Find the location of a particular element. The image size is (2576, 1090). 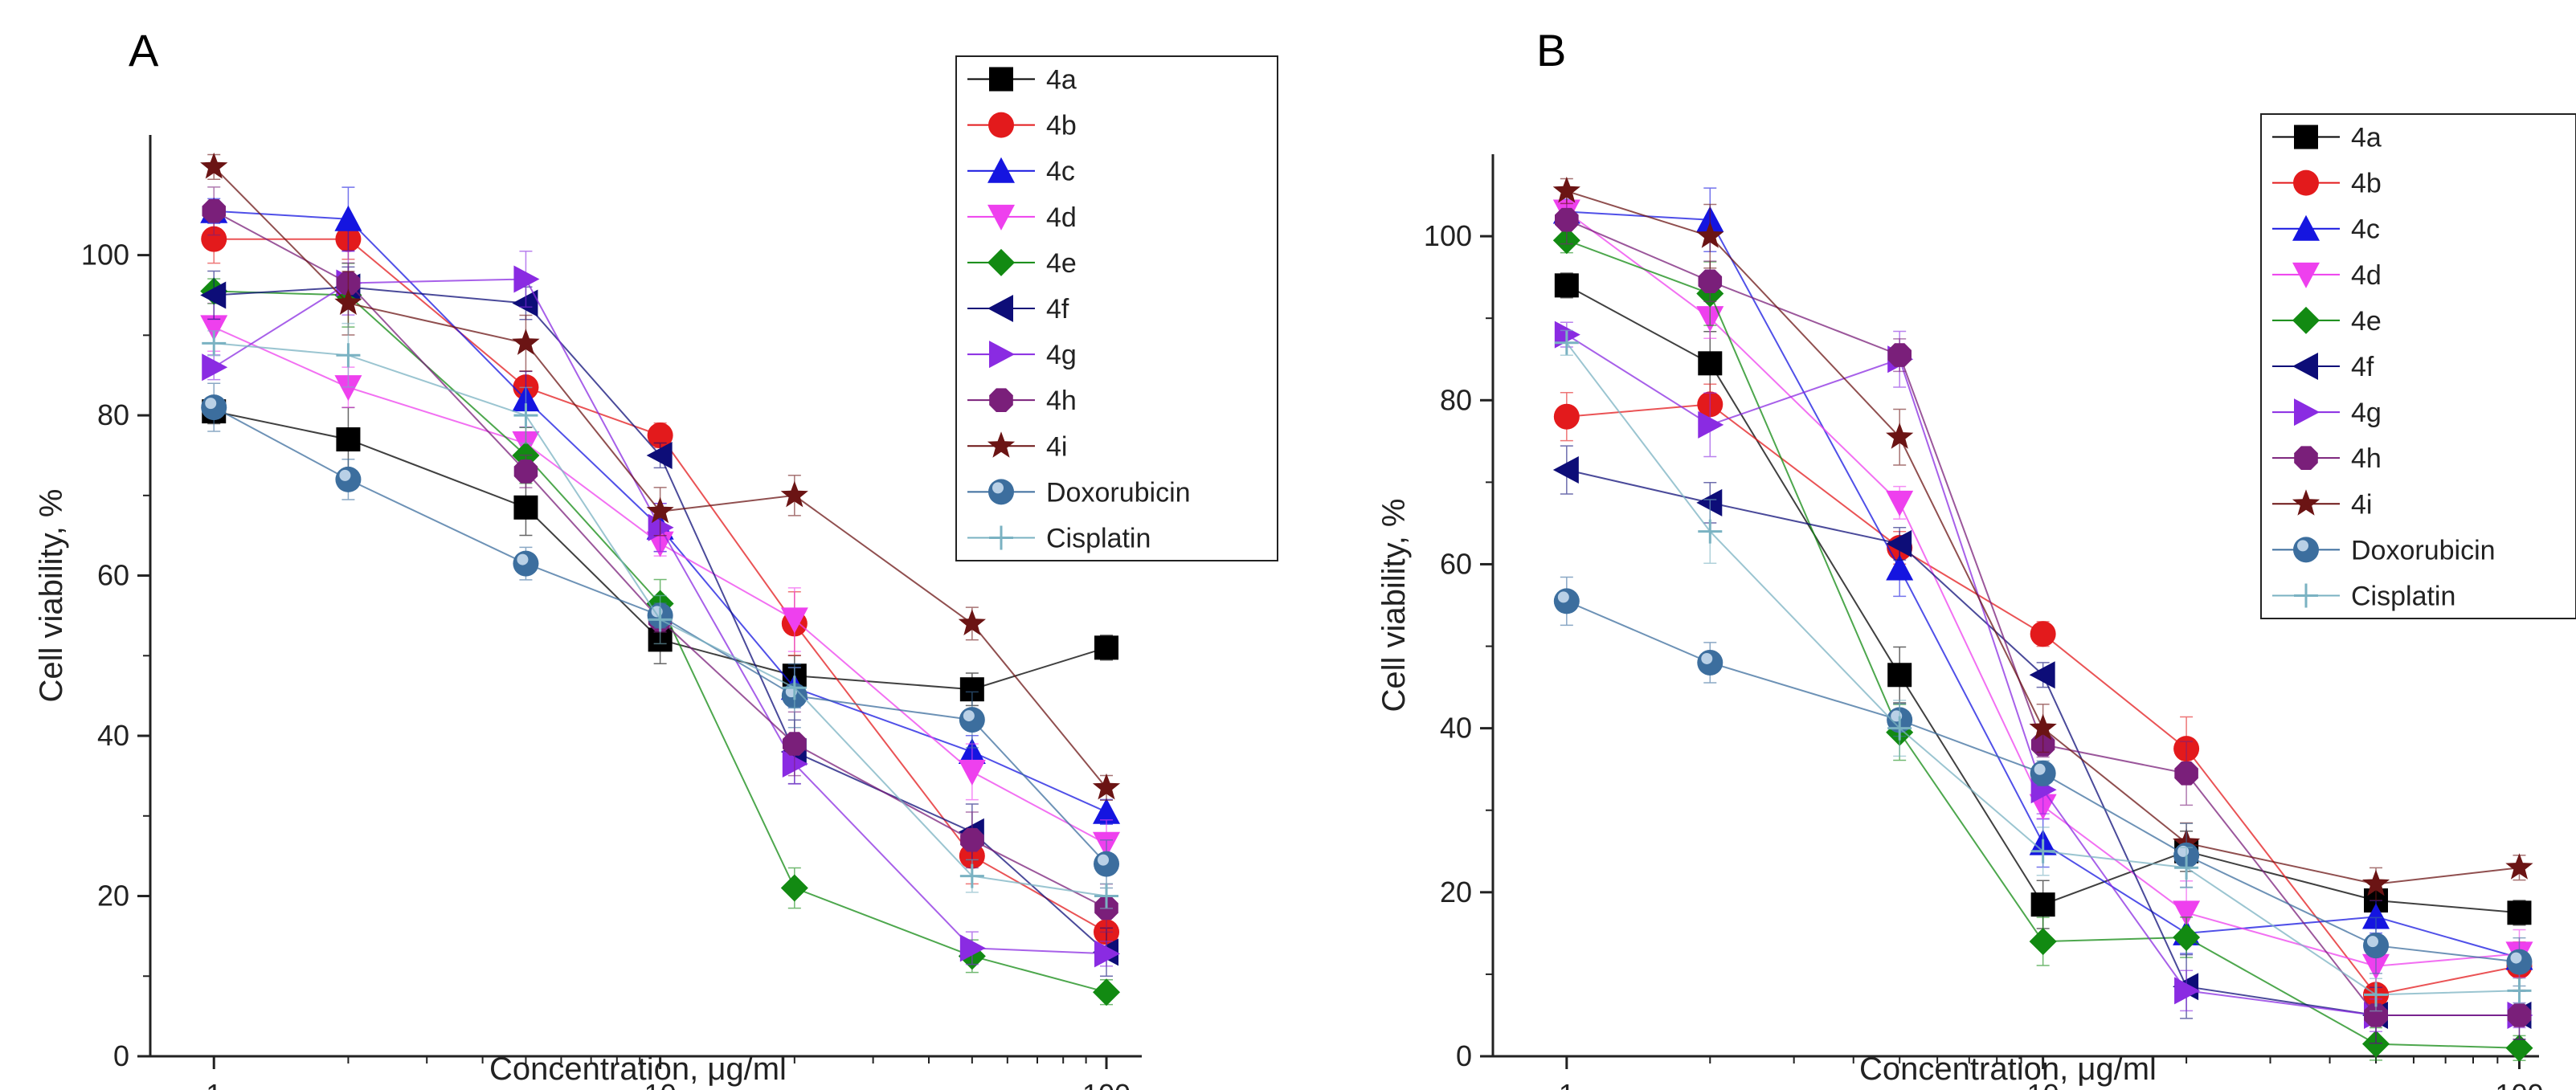

y-tick-label: 20 is located at coordinates (113, 896).